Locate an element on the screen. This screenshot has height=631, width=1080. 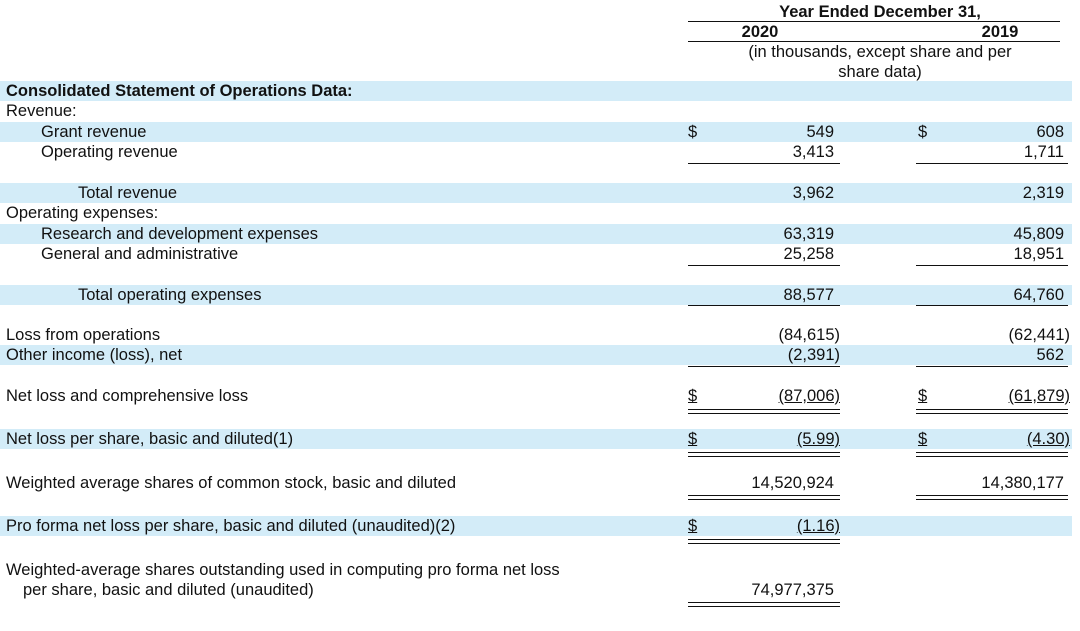
value-2019: 18,951 is located at coordinates (1038, 254).